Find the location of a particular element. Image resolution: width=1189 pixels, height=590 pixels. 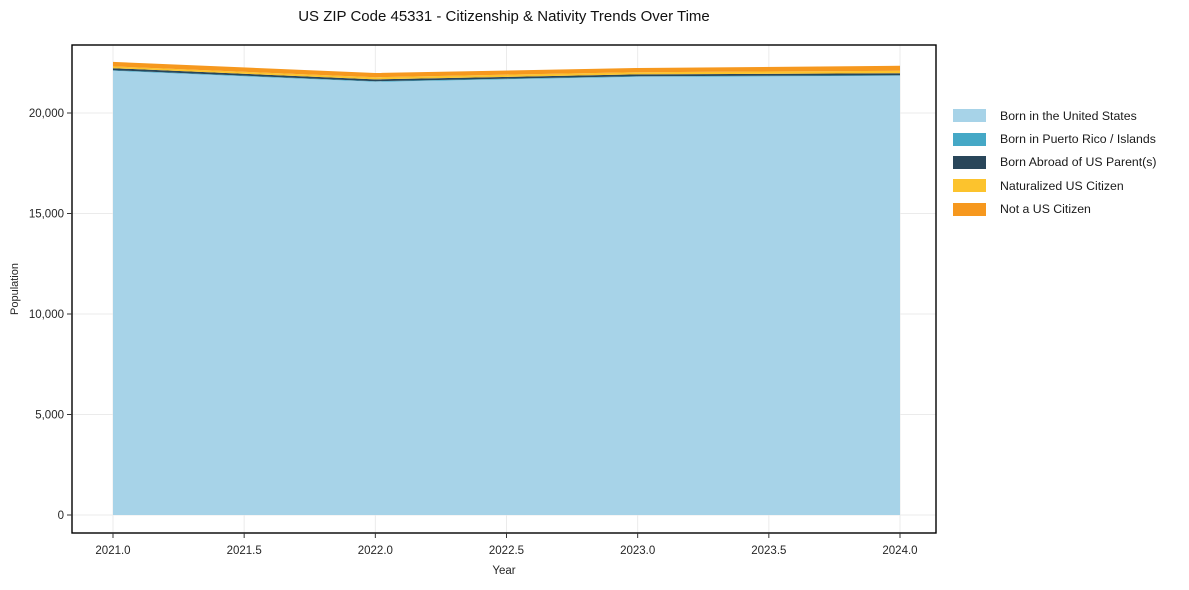

x-tick-label: 2021.5 is located at coordinates (244, 551).